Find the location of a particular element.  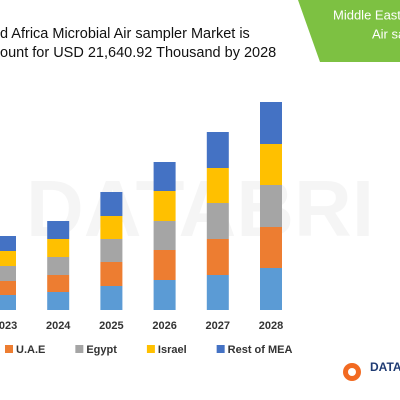

x-tick-label: 2026 is located at coordinates (164, 326).